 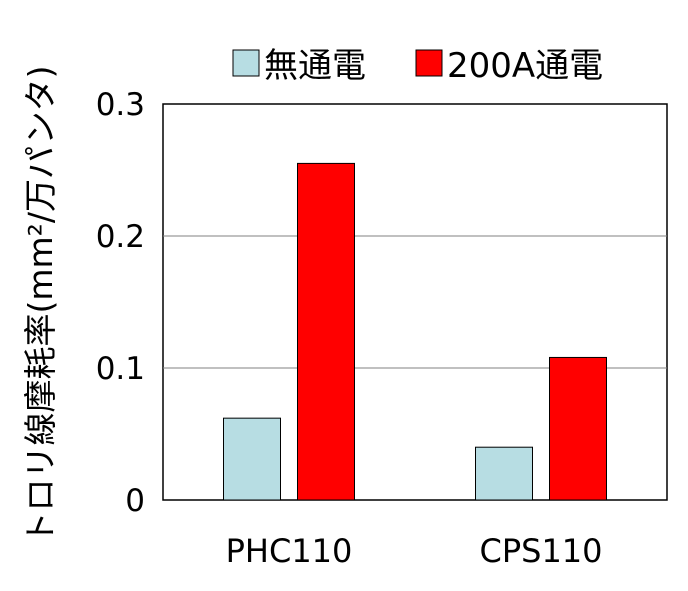 I want to click on legend-swatch-200a-current, so click(x=429, y=63).